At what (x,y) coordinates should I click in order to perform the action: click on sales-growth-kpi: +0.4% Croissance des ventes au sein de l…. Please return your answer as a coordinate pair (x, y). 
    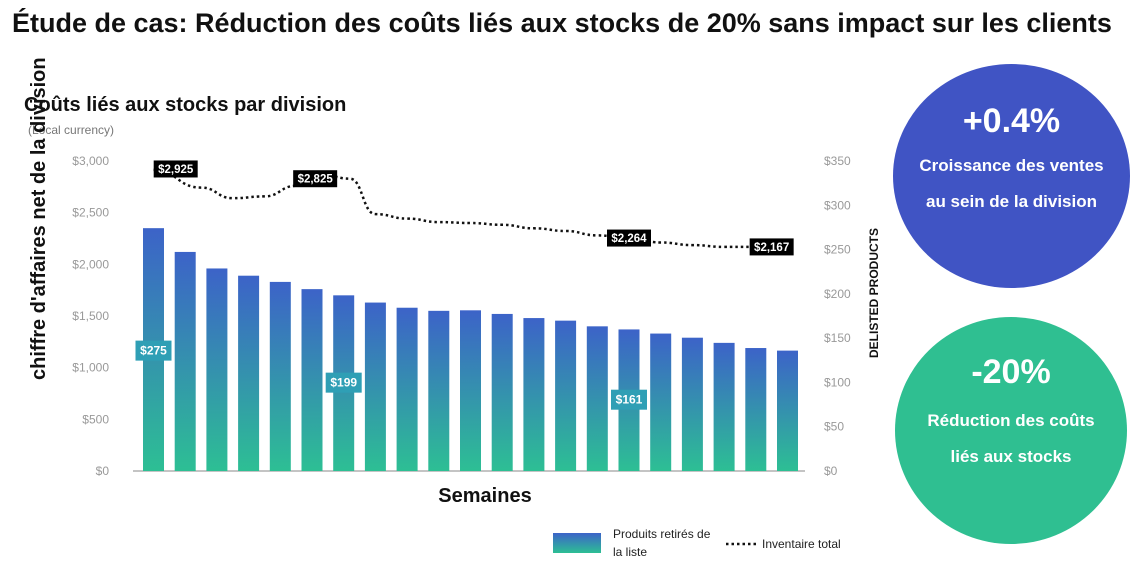
    Looking at the image, I should click on (1011, 176).